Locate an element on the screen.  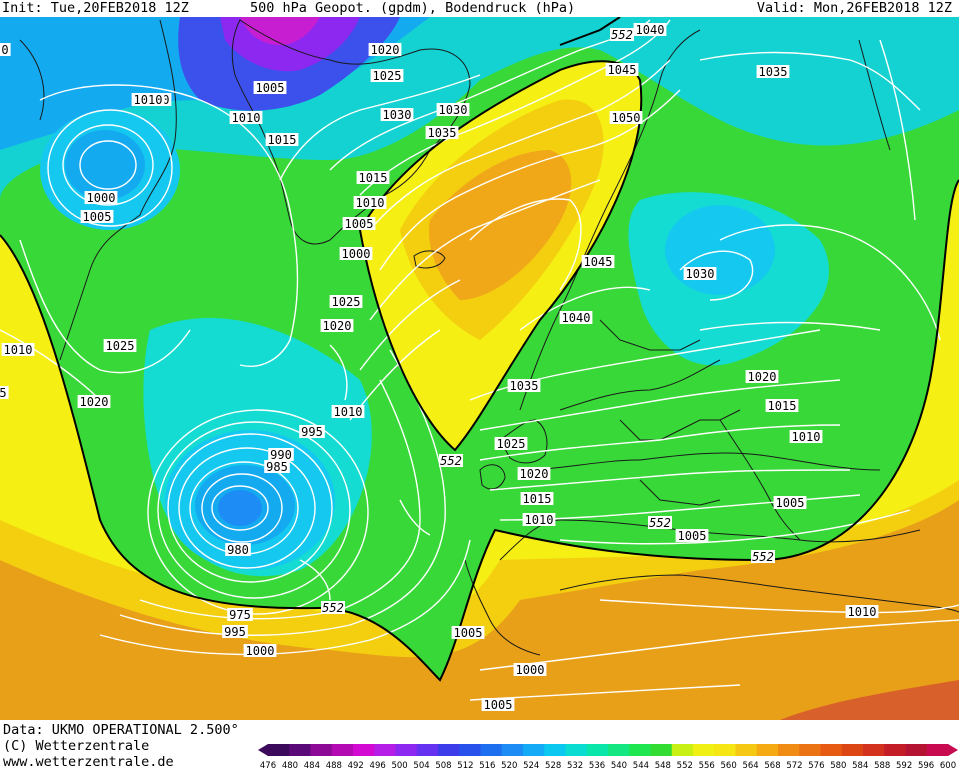
valid-time: Valid: Mon,26FEB2018 12Z is located at coordinates (854, 8).